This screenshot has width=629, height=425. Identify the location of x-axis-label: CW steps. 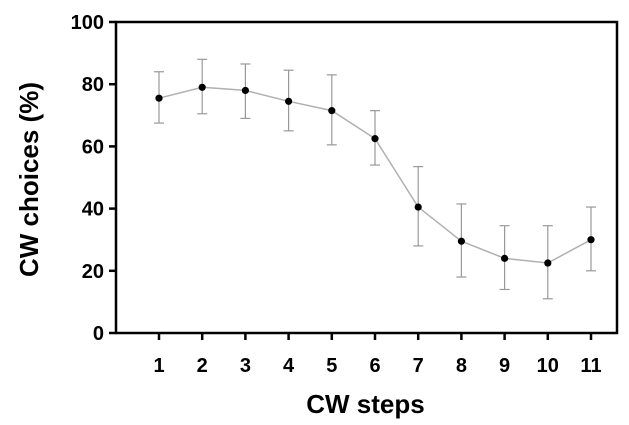
(365, 404).